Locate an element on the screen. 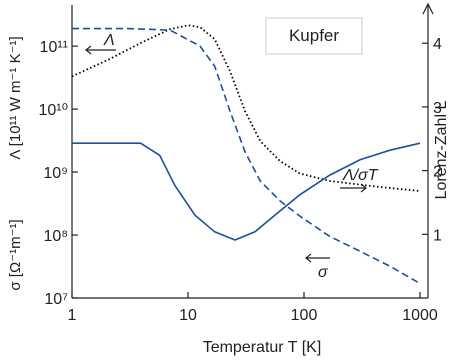 The image size is (454, 363). series-label: Λ/σT is located at coordinates (360, 175).